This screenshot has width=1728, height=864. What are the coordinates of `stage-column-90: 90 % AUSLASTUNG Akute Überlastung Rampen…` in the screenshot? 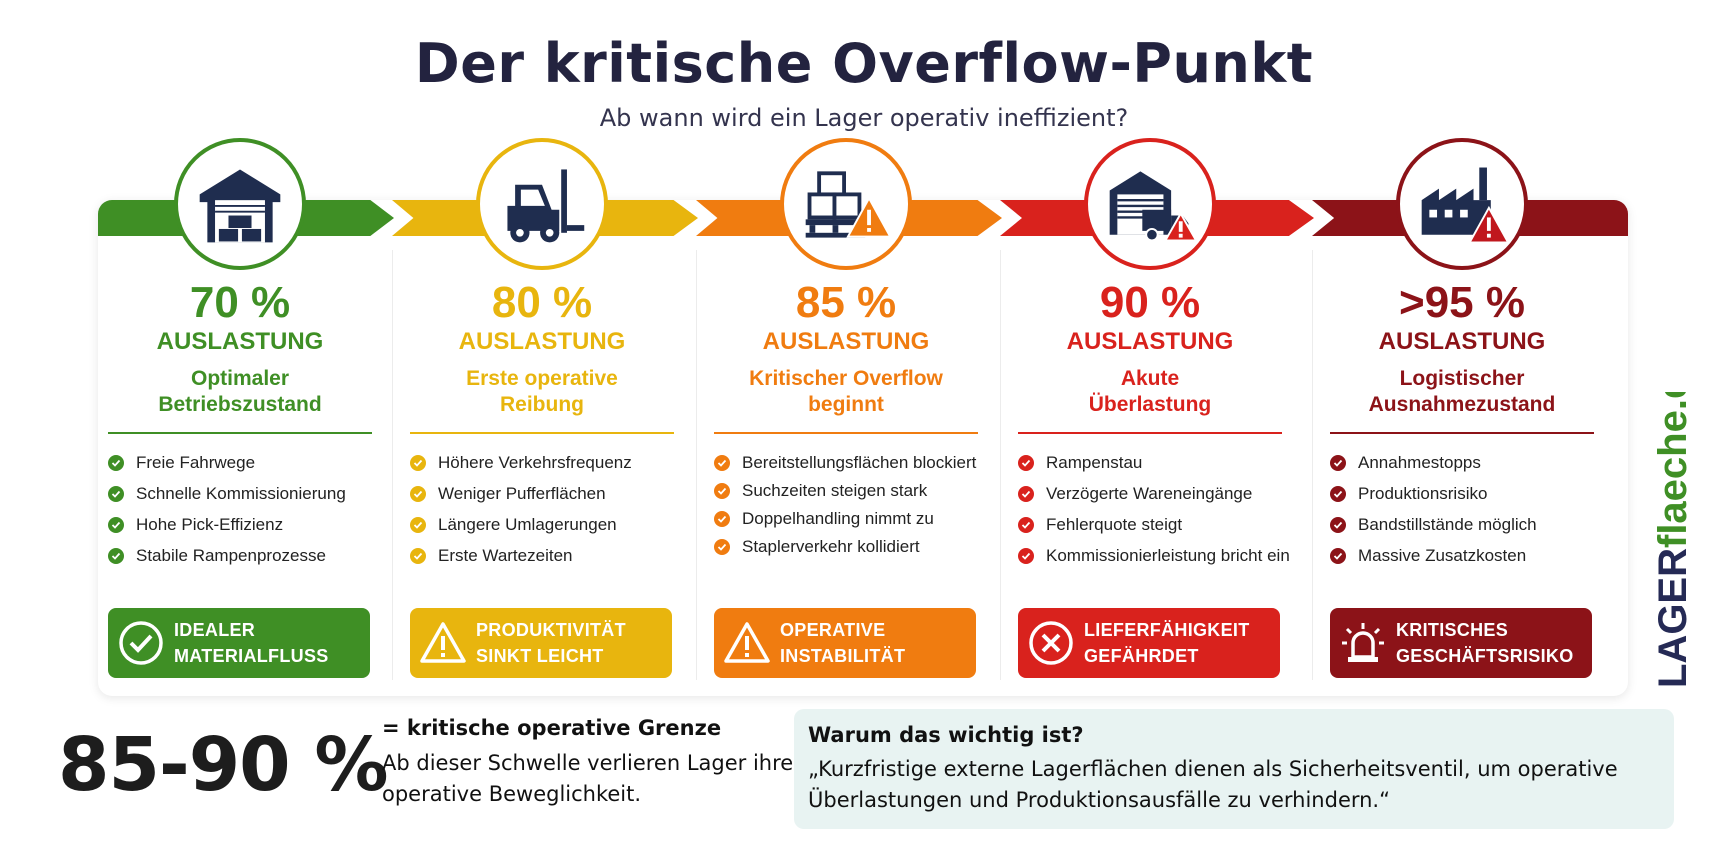 It's located at (1150, 413).